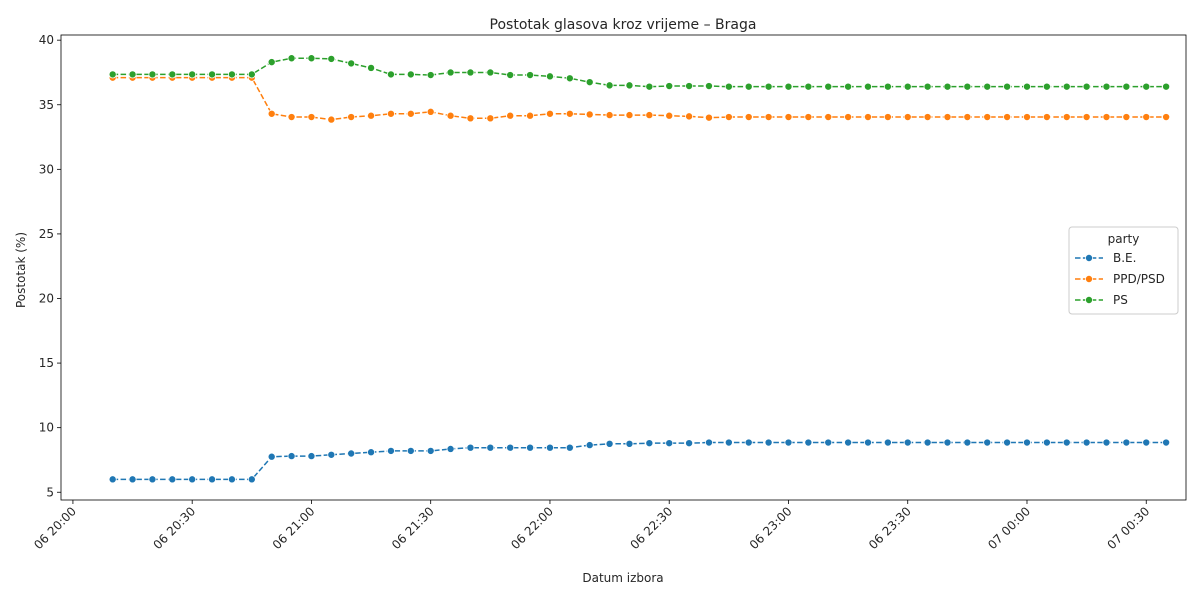 The height and width of the screenshot is (600, 1200). What do you see at coordinates (771, 528) in the screenshot?
I see `x-tick-label: 06 23:00` at bounding box center [771, 528].